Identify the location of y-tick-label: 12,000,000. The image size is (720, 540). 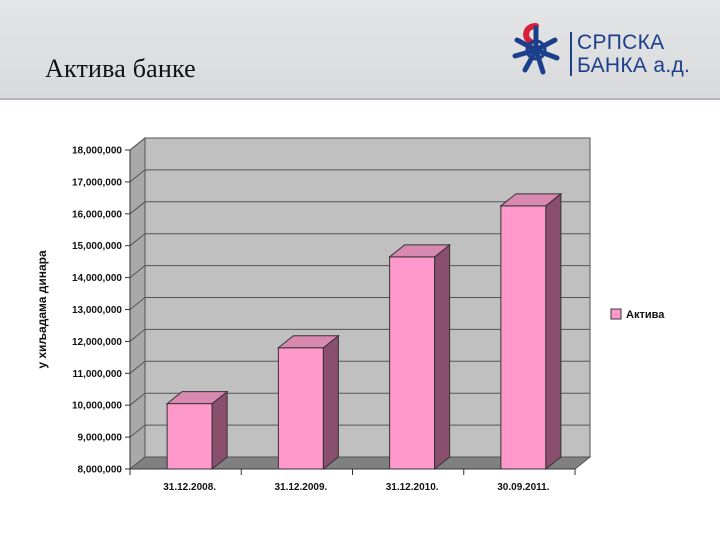
(97, 342).